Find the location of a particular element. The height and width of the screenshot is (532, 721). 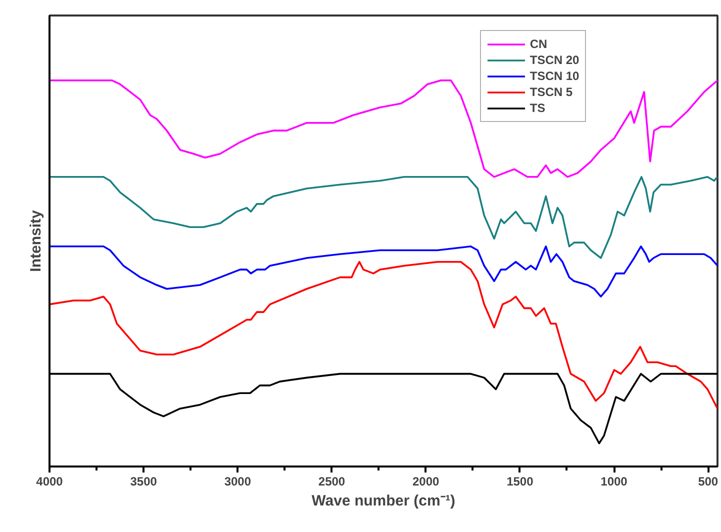

y-axis-title: Intensity is located at coordinates (36, 241).